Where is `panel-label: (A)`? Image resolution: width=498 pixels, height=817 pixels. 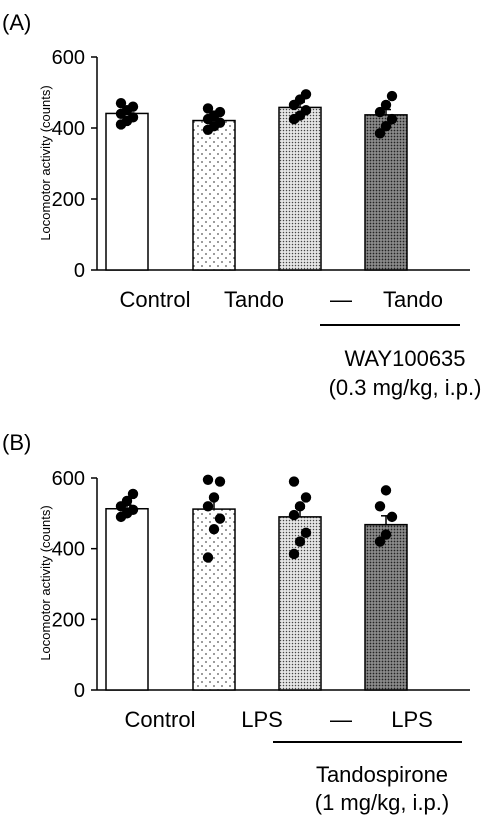 panel-label: (A) is located at coordinates (16, 22).